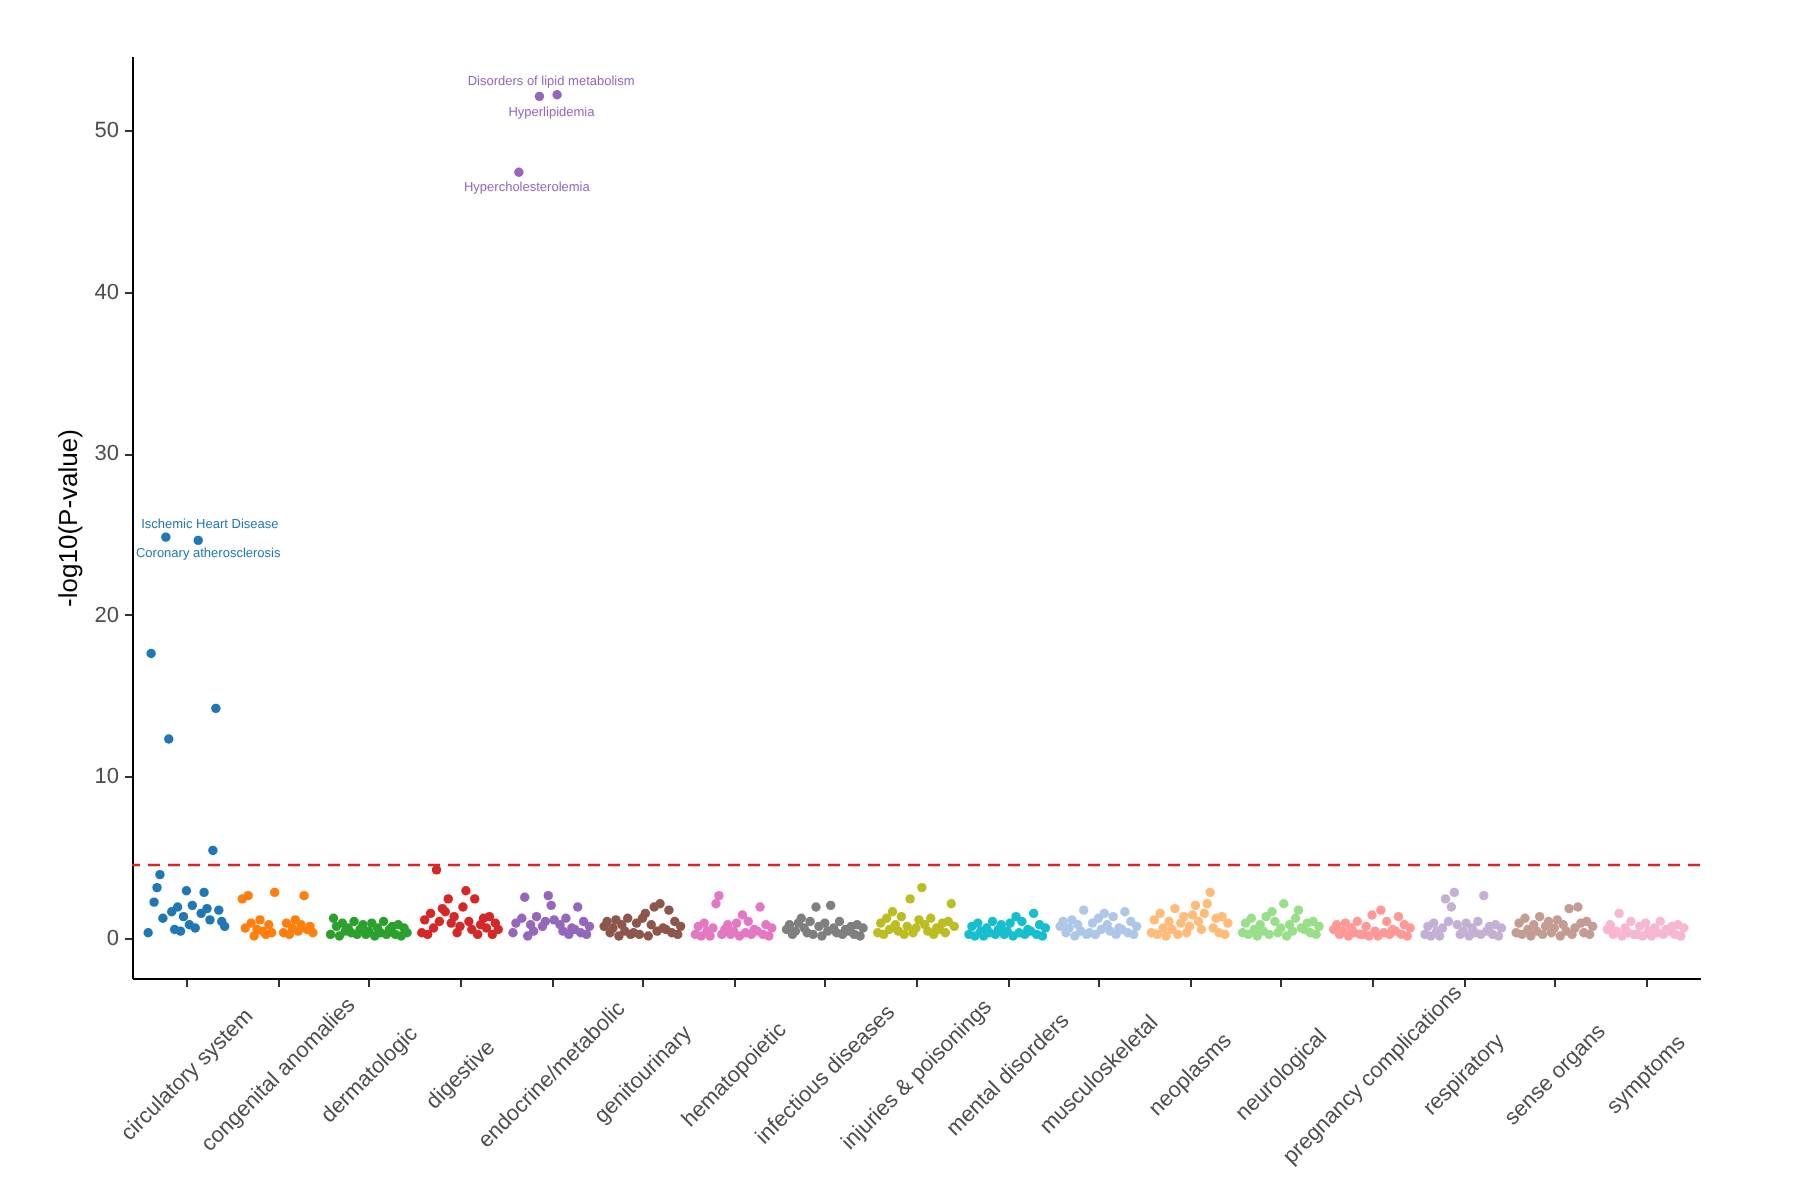 Image resolution: width=1808 pixels, height=1178 pixels. Describe the element at coordinates (106, 615) in the screenshot. I see `y-tick-label: 20` at that location.